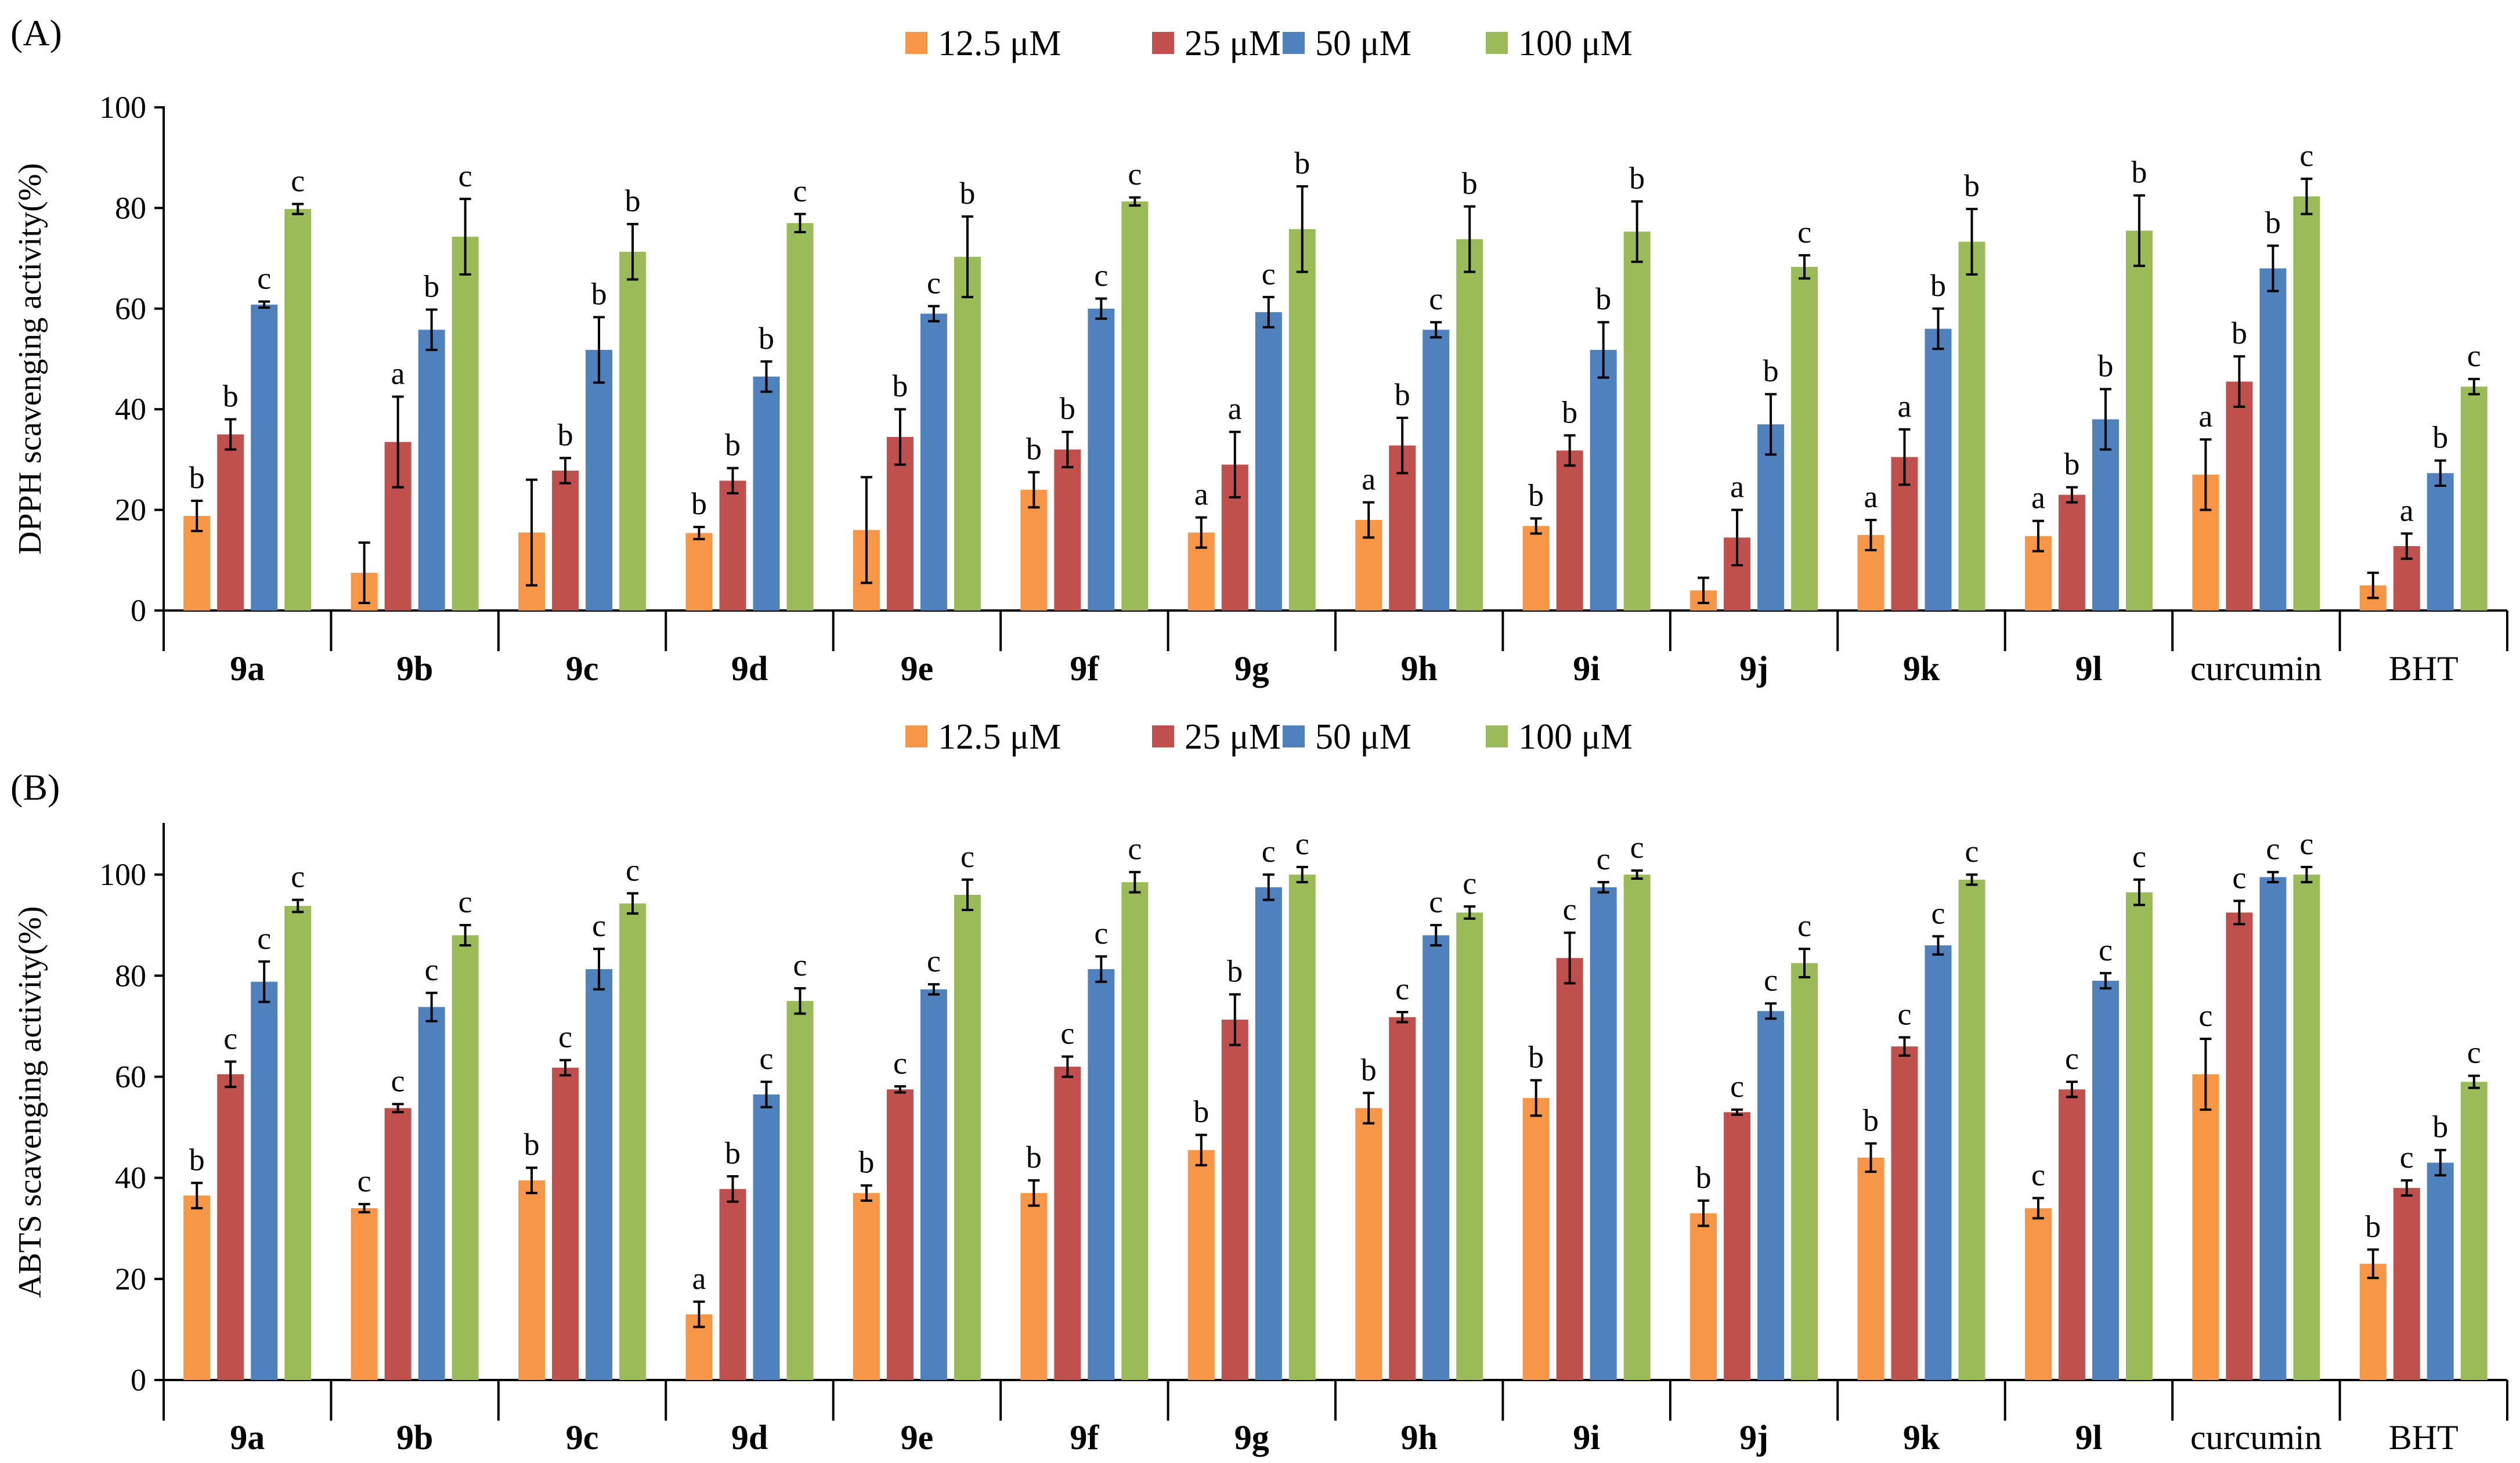  Describe the element at coordinates (2423, 1438) in the screenshot. I see `x-tick-label: BHT` at that location.